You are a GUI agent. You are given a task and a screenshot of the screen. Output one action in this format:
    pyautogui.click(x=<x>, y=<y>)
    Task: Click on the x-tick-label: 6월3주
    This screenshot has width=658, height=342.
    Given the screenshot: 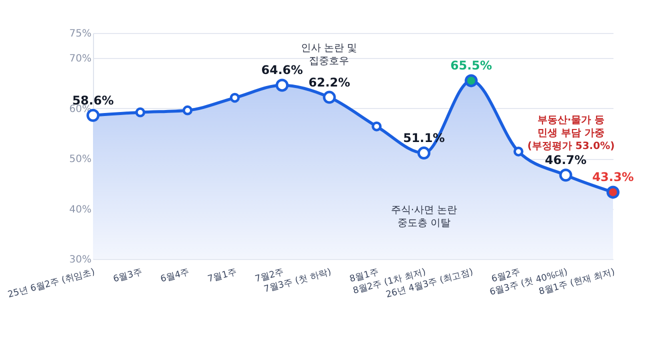 What is the action you would take?
    pyautogui.click(x=128, y=276)
    